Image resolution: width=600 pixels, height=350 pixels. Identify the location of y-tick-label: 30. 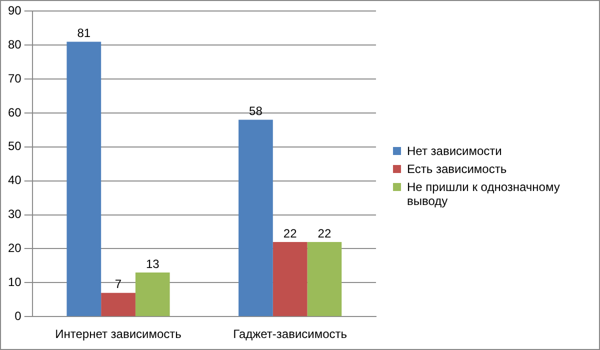
(15, 214).